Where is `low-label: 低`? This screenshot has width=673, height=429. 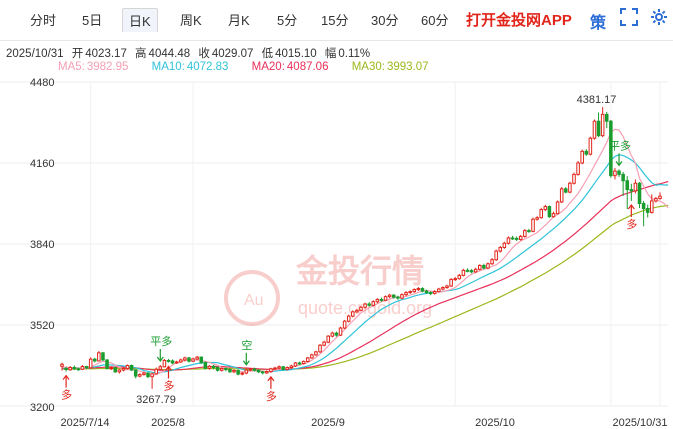
low-label: 低 is located at coordinates (267, 54).